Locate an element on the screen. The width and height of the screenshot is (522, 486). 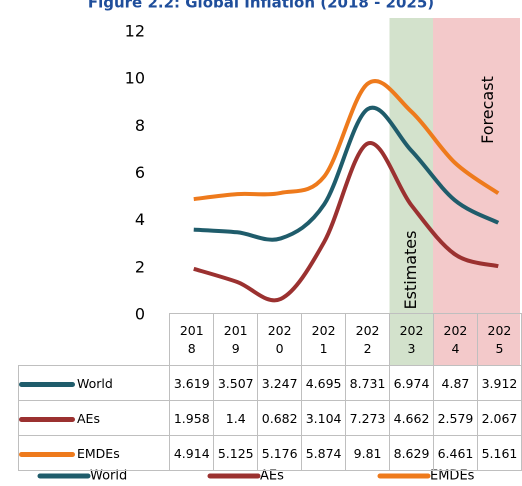
table-value: 3.619 is located at coordinates (192, 383).